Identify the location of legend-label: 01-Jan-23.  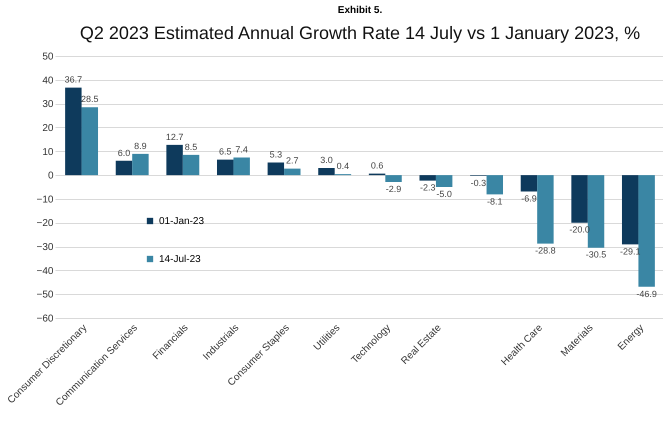
(181, 221).